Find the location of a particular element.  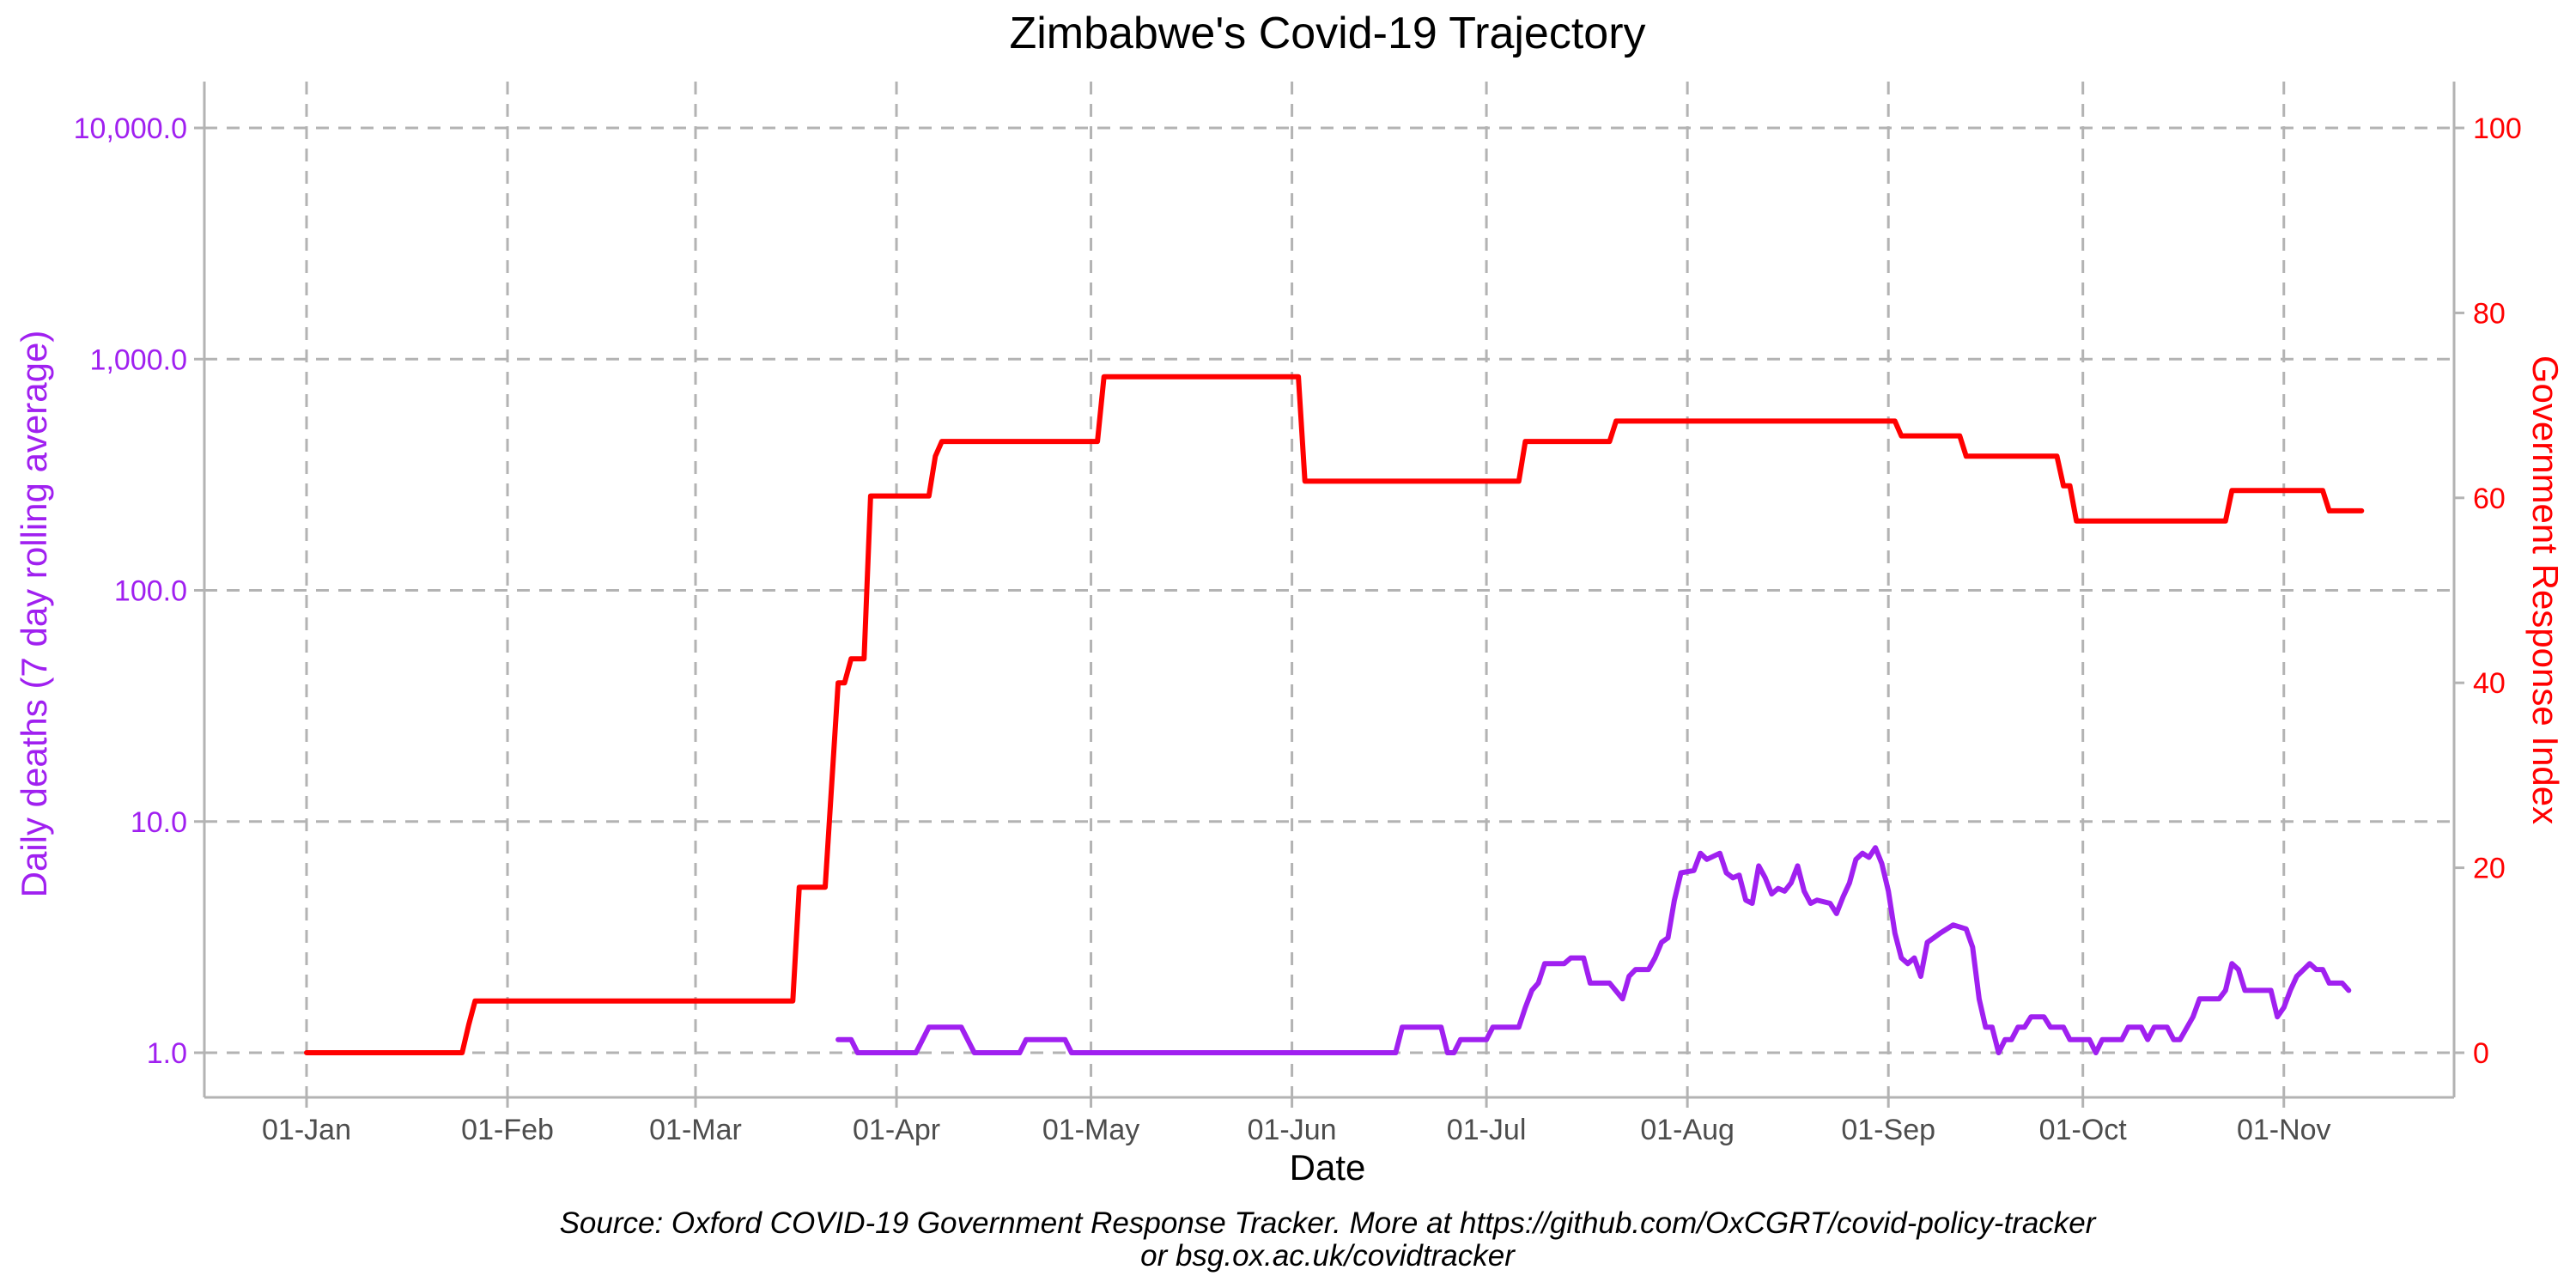

x-tick-label: 01-Nov is located at coordinates (2284, 1130).